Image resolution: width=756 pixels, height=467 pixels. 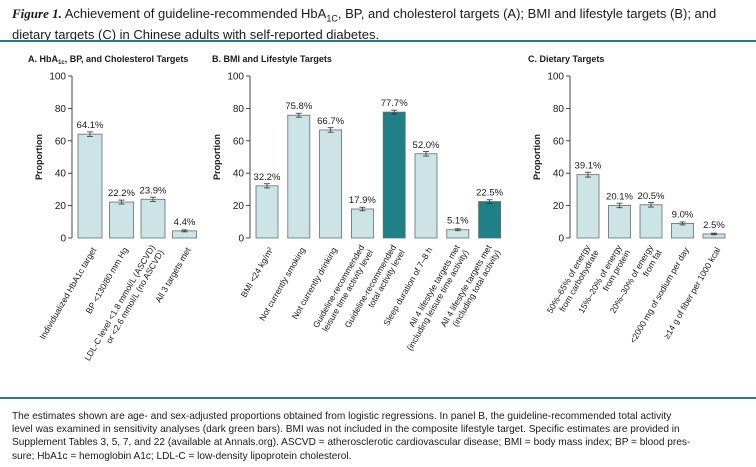 What do you see at coordinates (426, 145) in the screenshot?
I see `data-label: 52.0%` at bounding box center [426, 145].